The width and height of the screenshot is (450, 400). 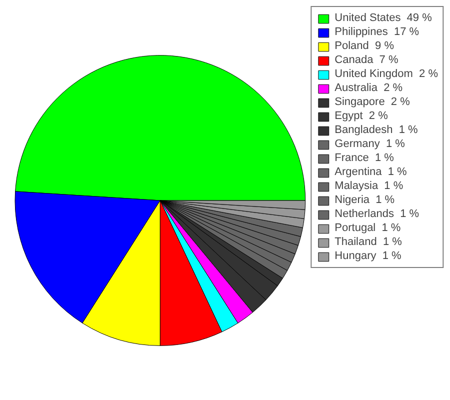 What do you see at coordinates (377, 214) in the screenshot?
I see `legend-label: Netherlands 1 %` at bounding box center [377, 214].